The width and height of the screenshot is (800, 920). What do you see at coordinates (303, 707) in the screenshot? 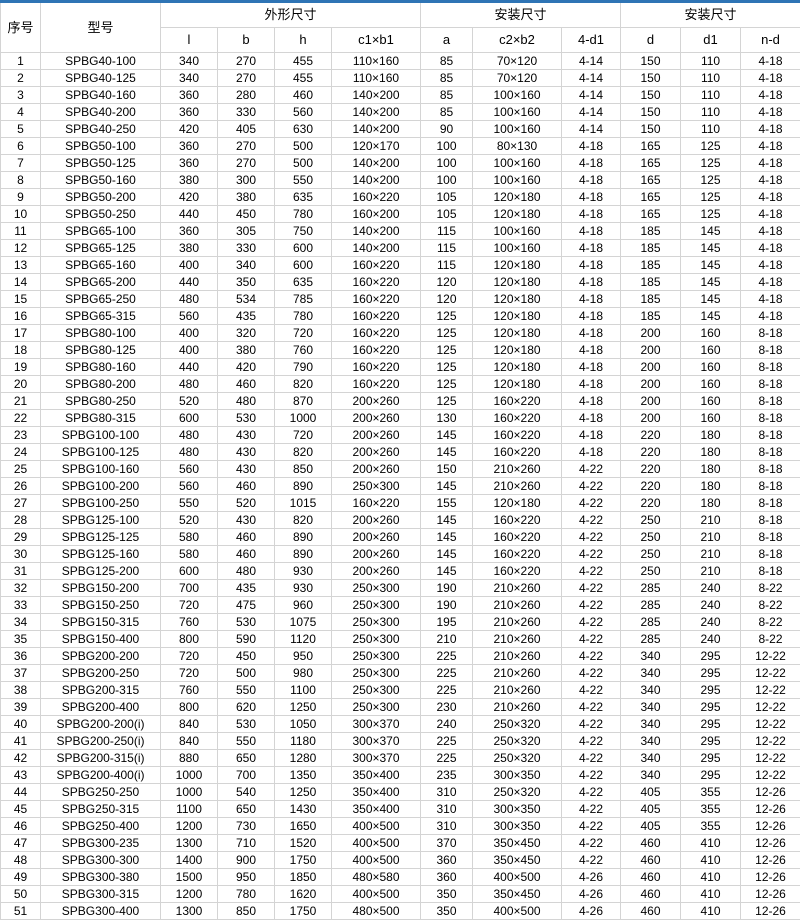
I see `cell-h: 1250` at bounding box center [303, 707].